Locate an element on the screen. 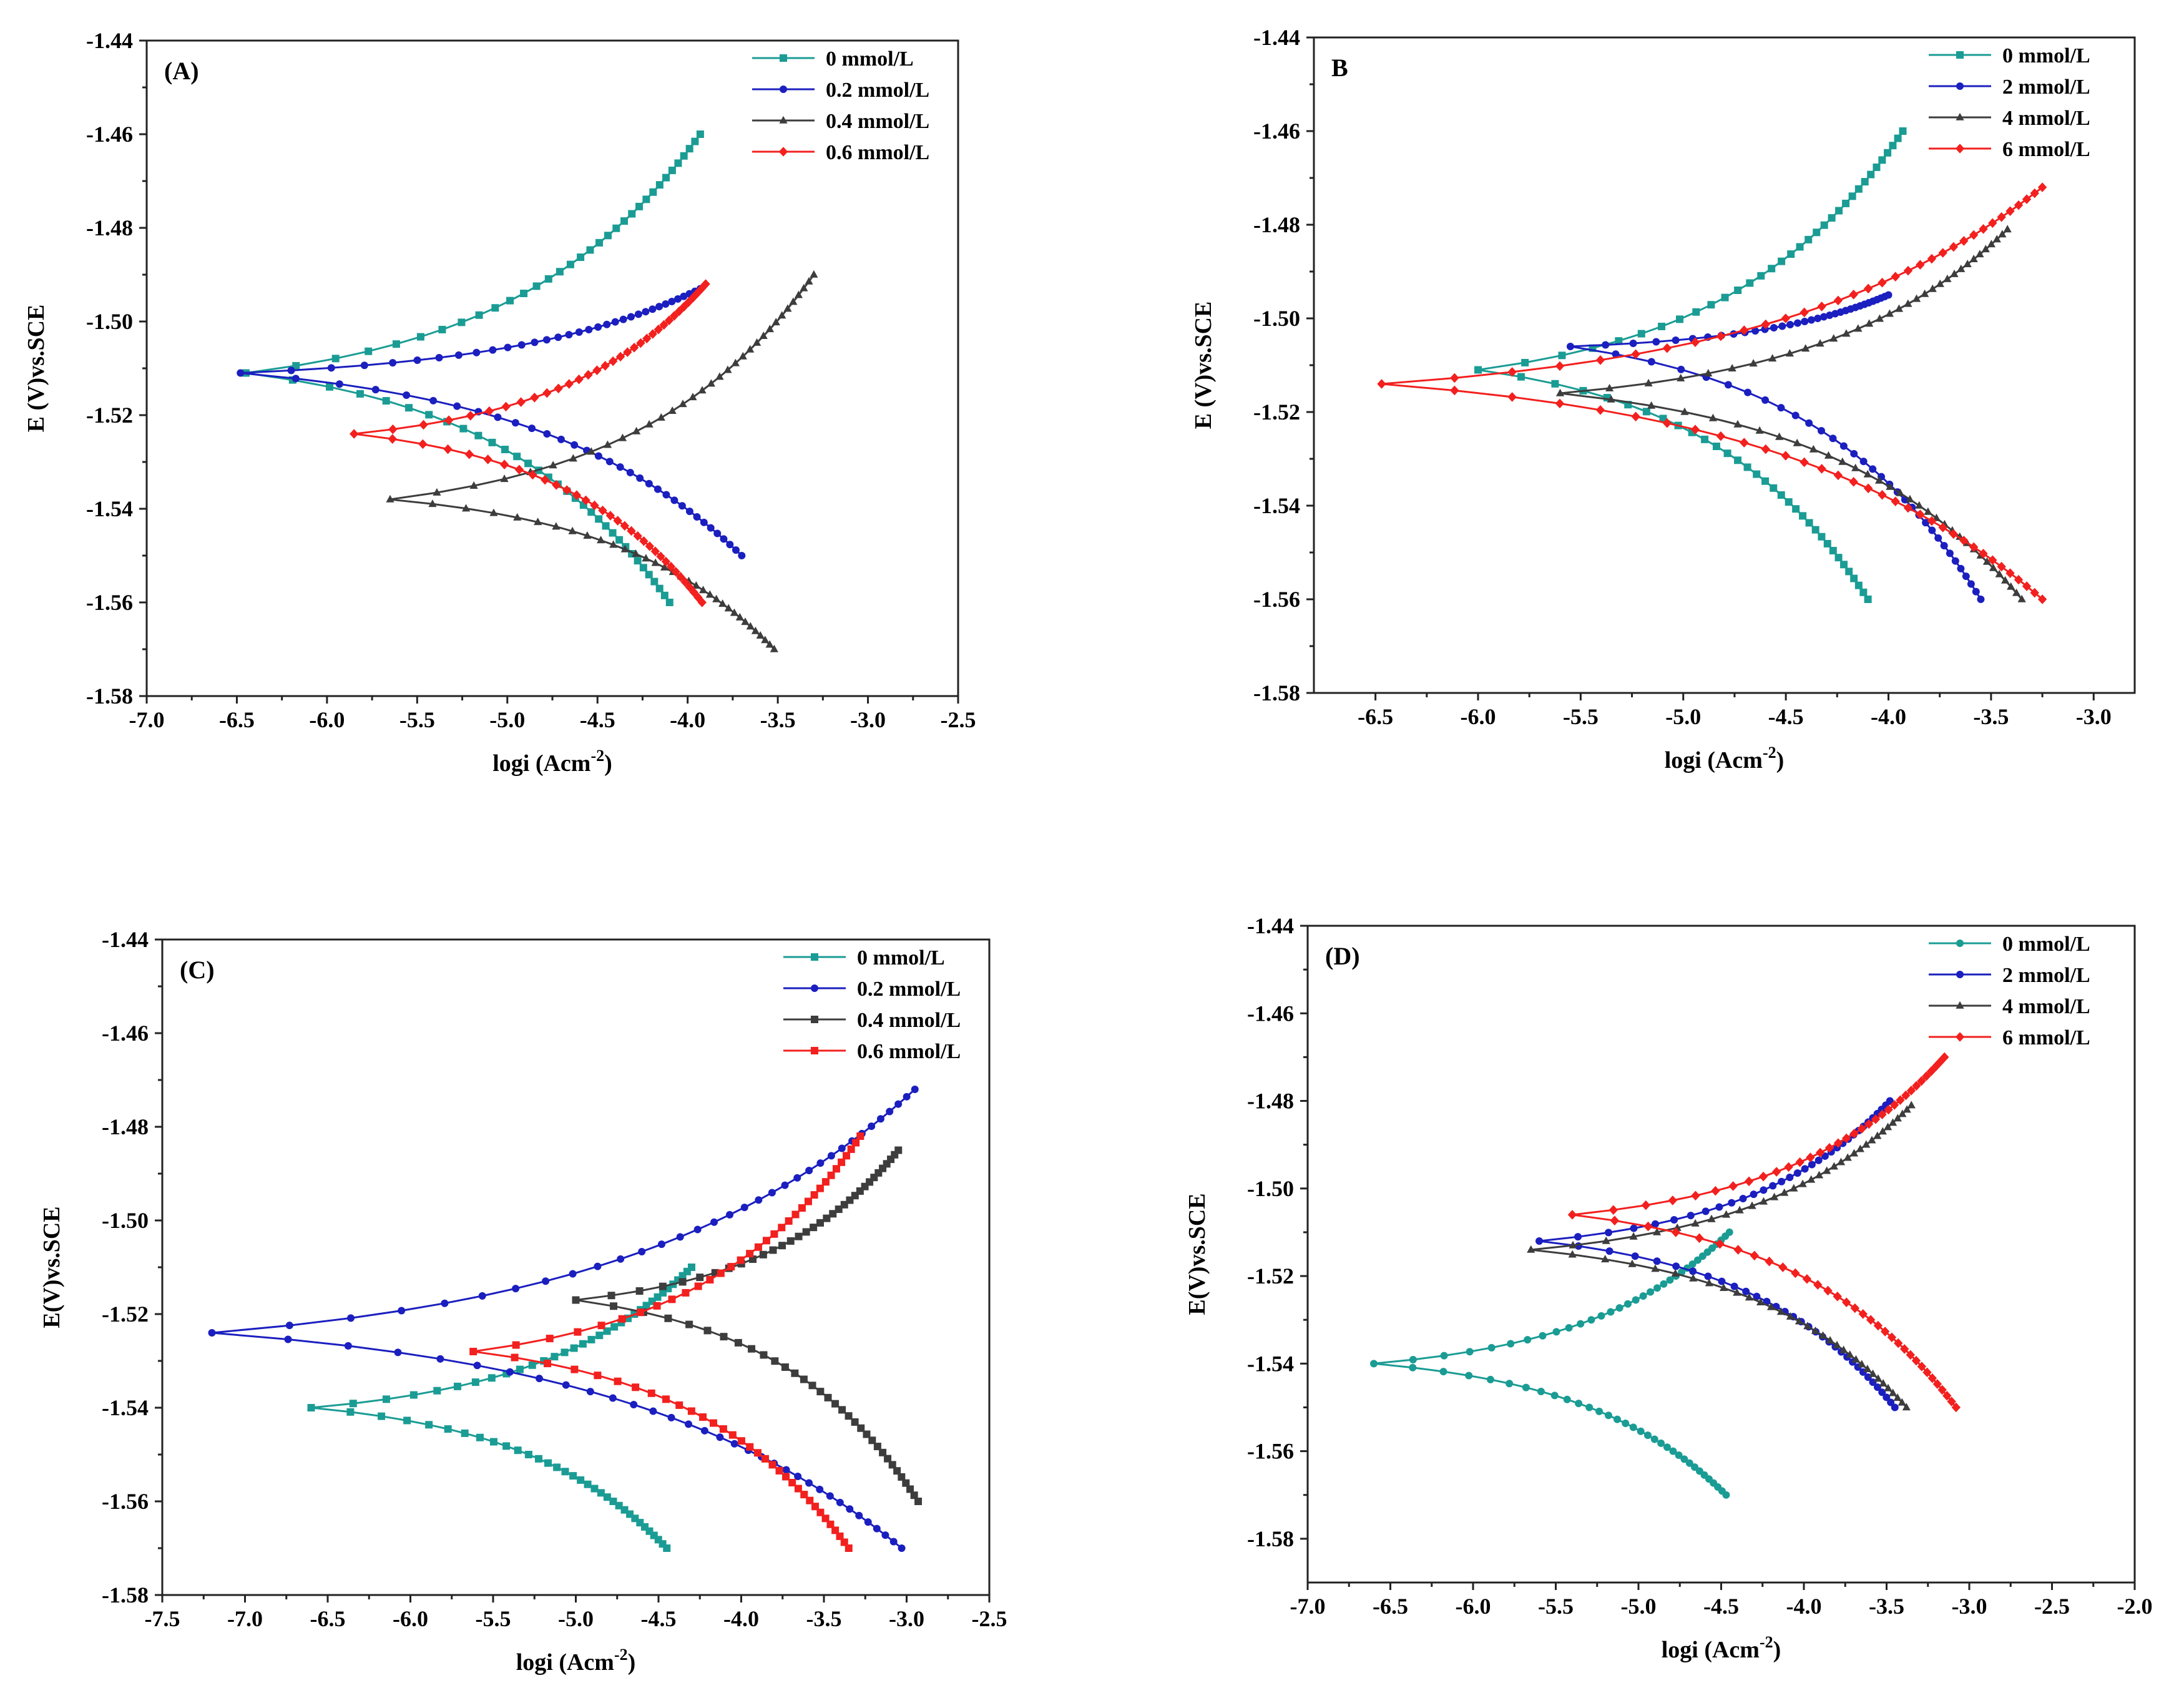 This screenshot has width=2184, height=1703. cathodic-branch-line is located at coordinates (662, 1449).